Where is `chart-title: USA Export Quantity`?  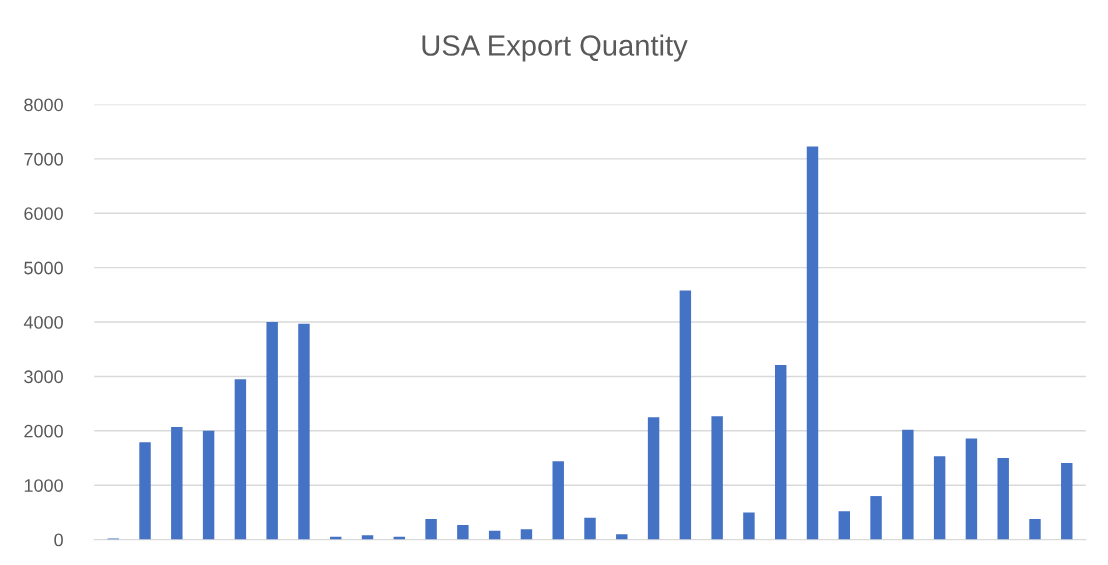
chart-title: USA Export Quantity is located at coordinates (555, 48).